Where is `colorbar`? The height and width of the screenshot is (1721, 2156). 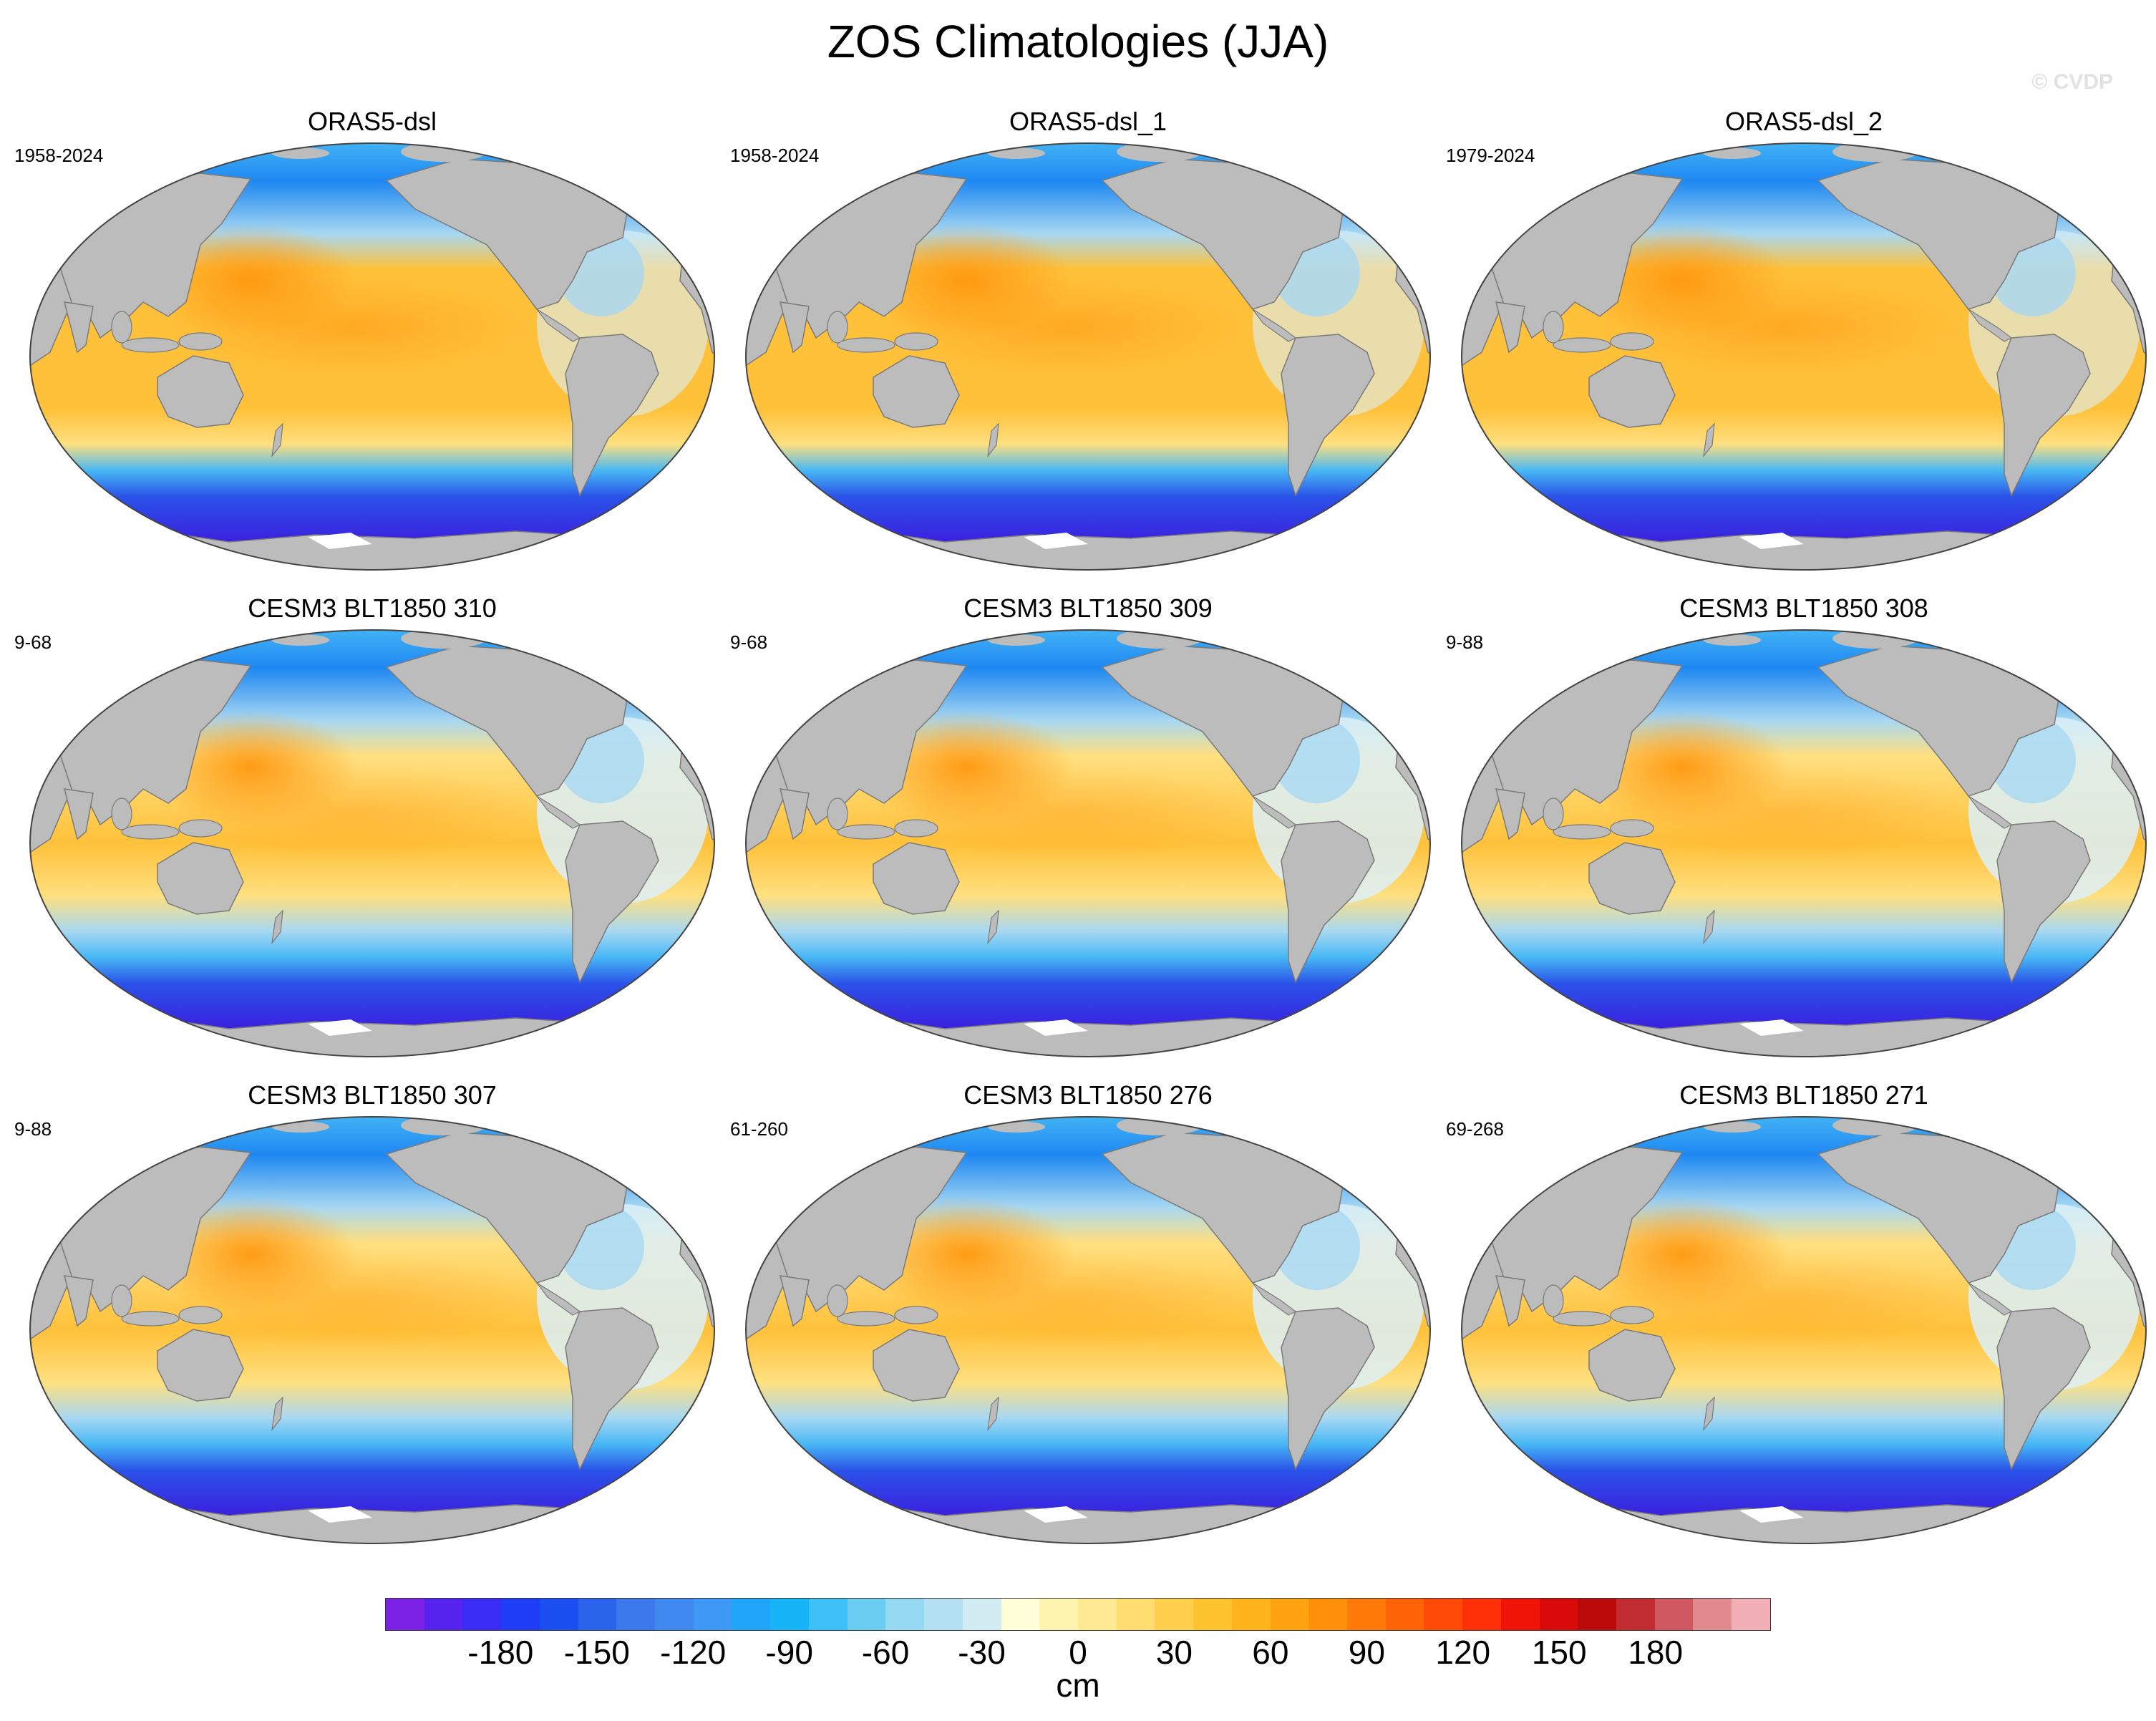
colorbar is located at coordinates (1078, 1614).